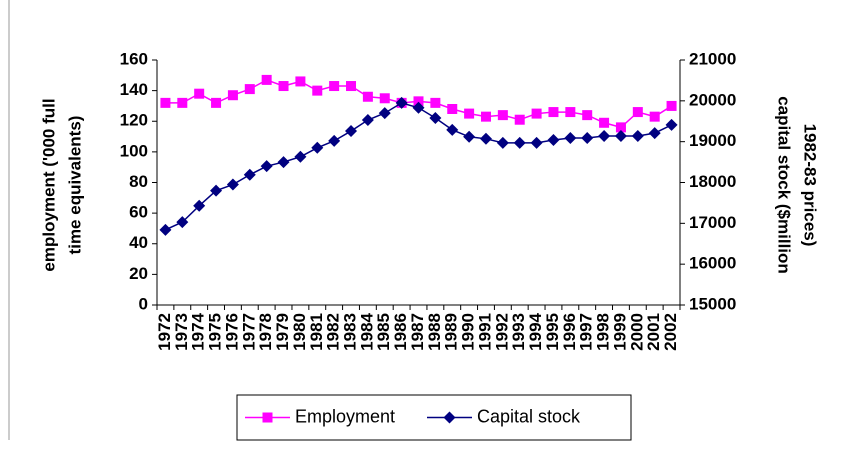  I want to click on y-tick-label: 80, so click(138, 181).